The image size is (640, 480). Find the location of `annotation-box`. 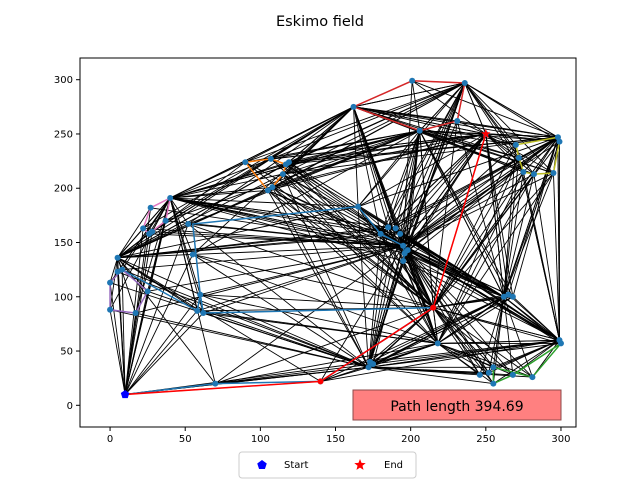

annotation-box is located at coordinates (457, 405).